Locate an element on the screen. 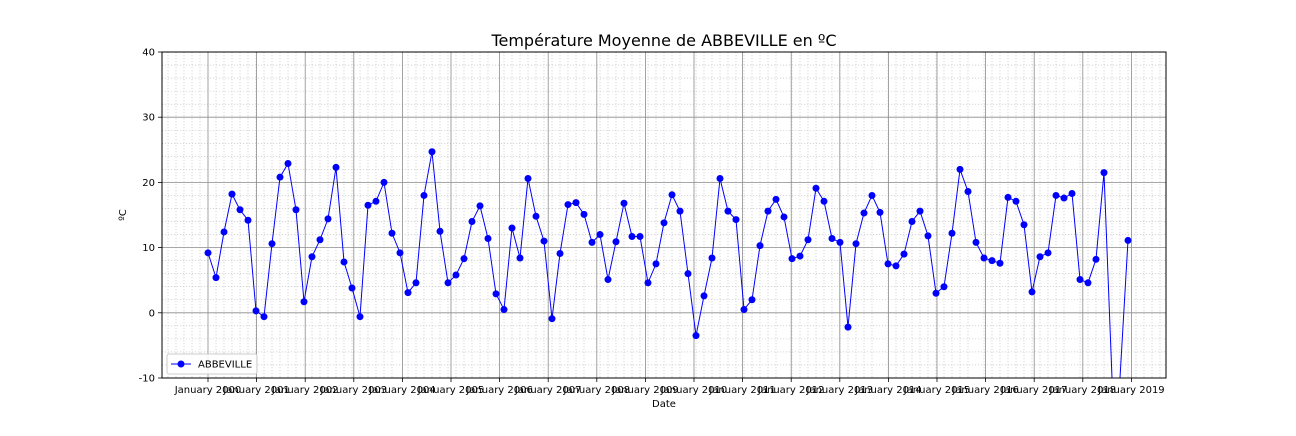 Image resolution: width=1296 pixels, height=436 pixels. y-tick-label: 30 is located at coordinates (148, 118).